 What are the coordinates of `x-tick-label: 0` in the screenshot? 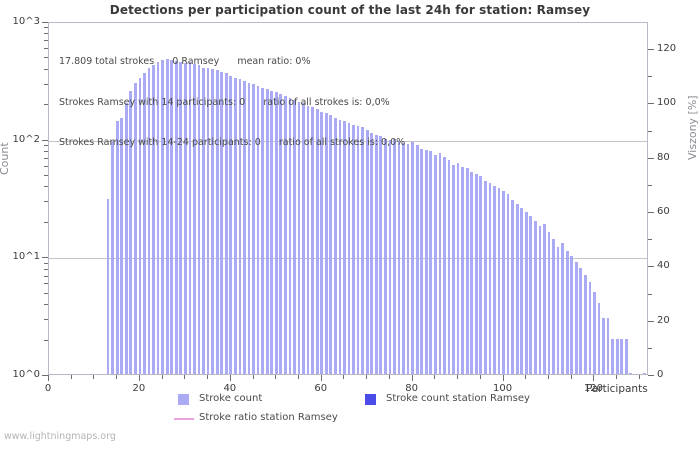 It's located at (48, 388).